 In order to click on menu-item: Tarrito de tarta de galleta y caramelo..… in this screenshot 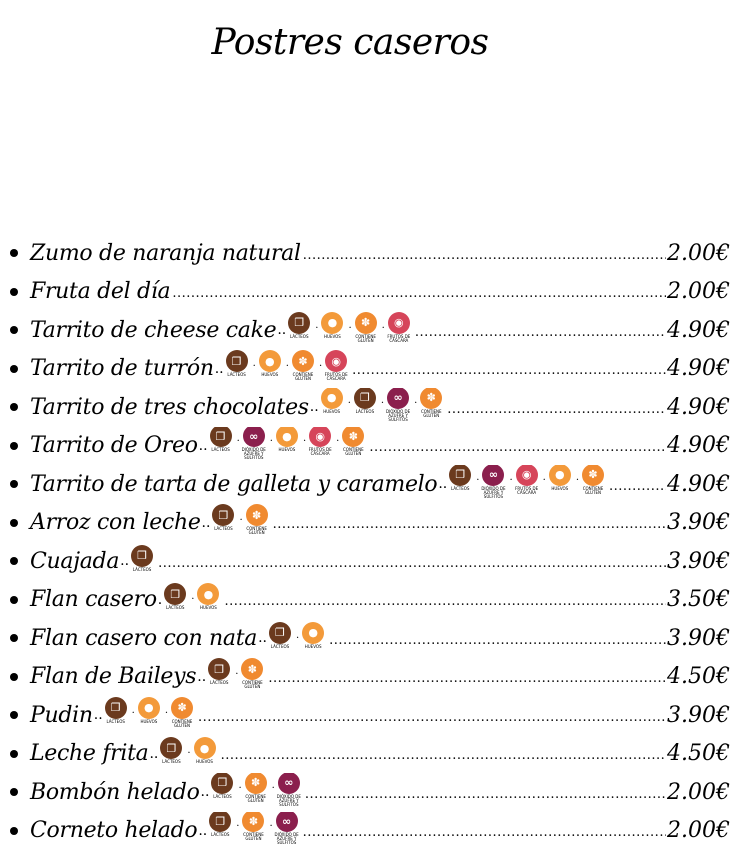, I will do `click(369, 484)`.